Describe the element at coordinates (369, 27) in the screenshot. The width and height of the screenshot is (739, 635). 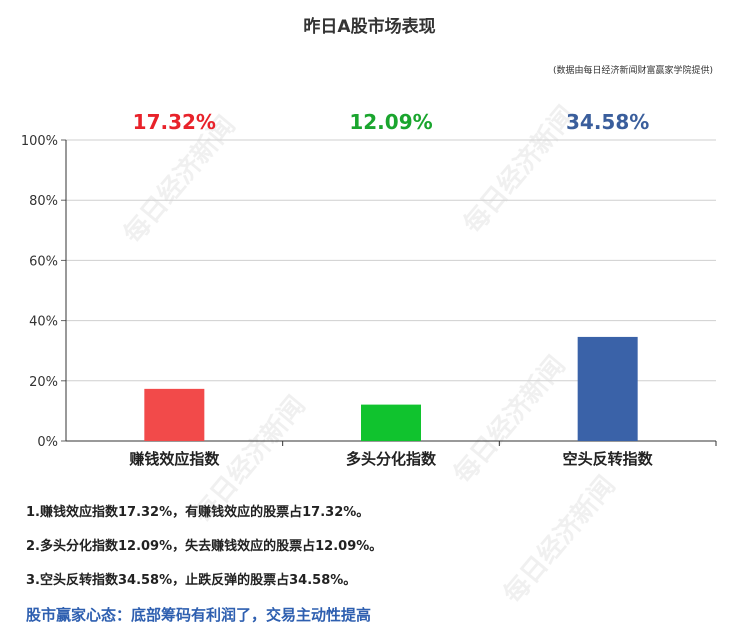
I see `chart-title: 昨日A股市场表现` at that location.